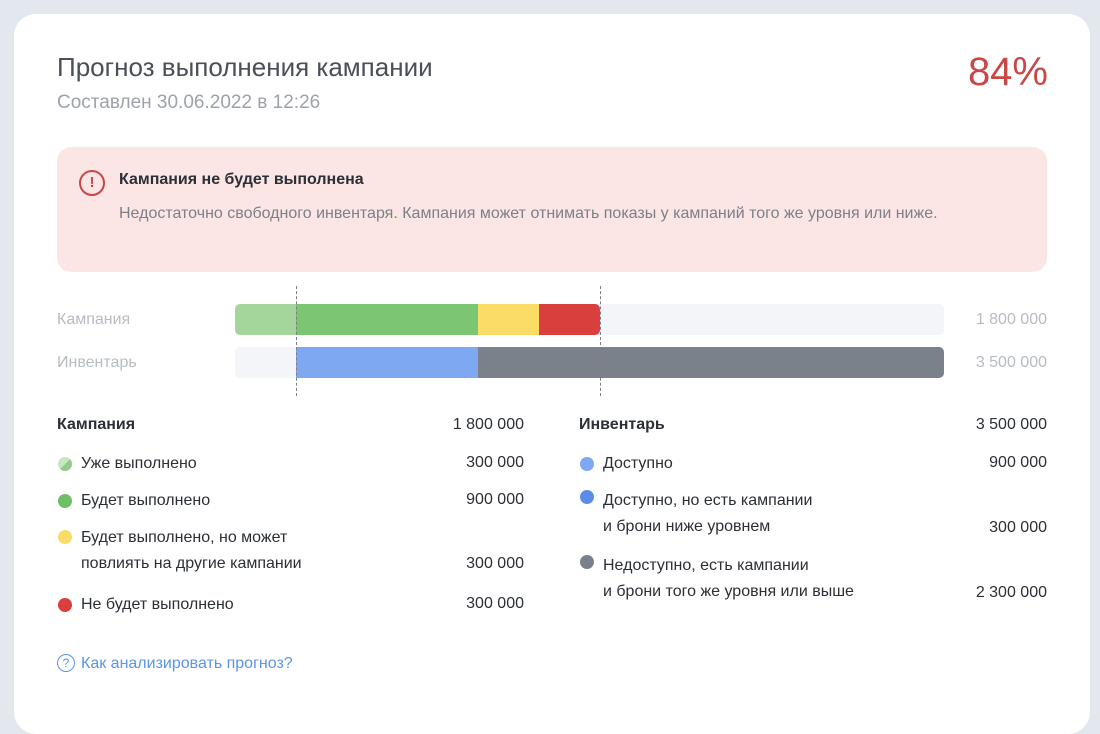  Describe the element at coordinates (1011, 319) in the screenshot. I see `campaign-bar-total: 1 800 000` at that location.